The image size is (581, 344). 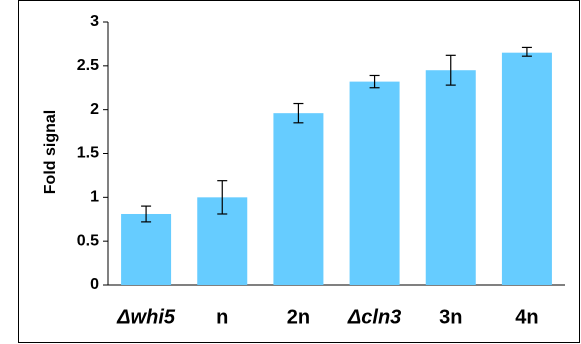 What do you see at coordinates (88, 65) in the screenshot?
I see `y-tick-label: 2.5` at bounding box center [88, 65].